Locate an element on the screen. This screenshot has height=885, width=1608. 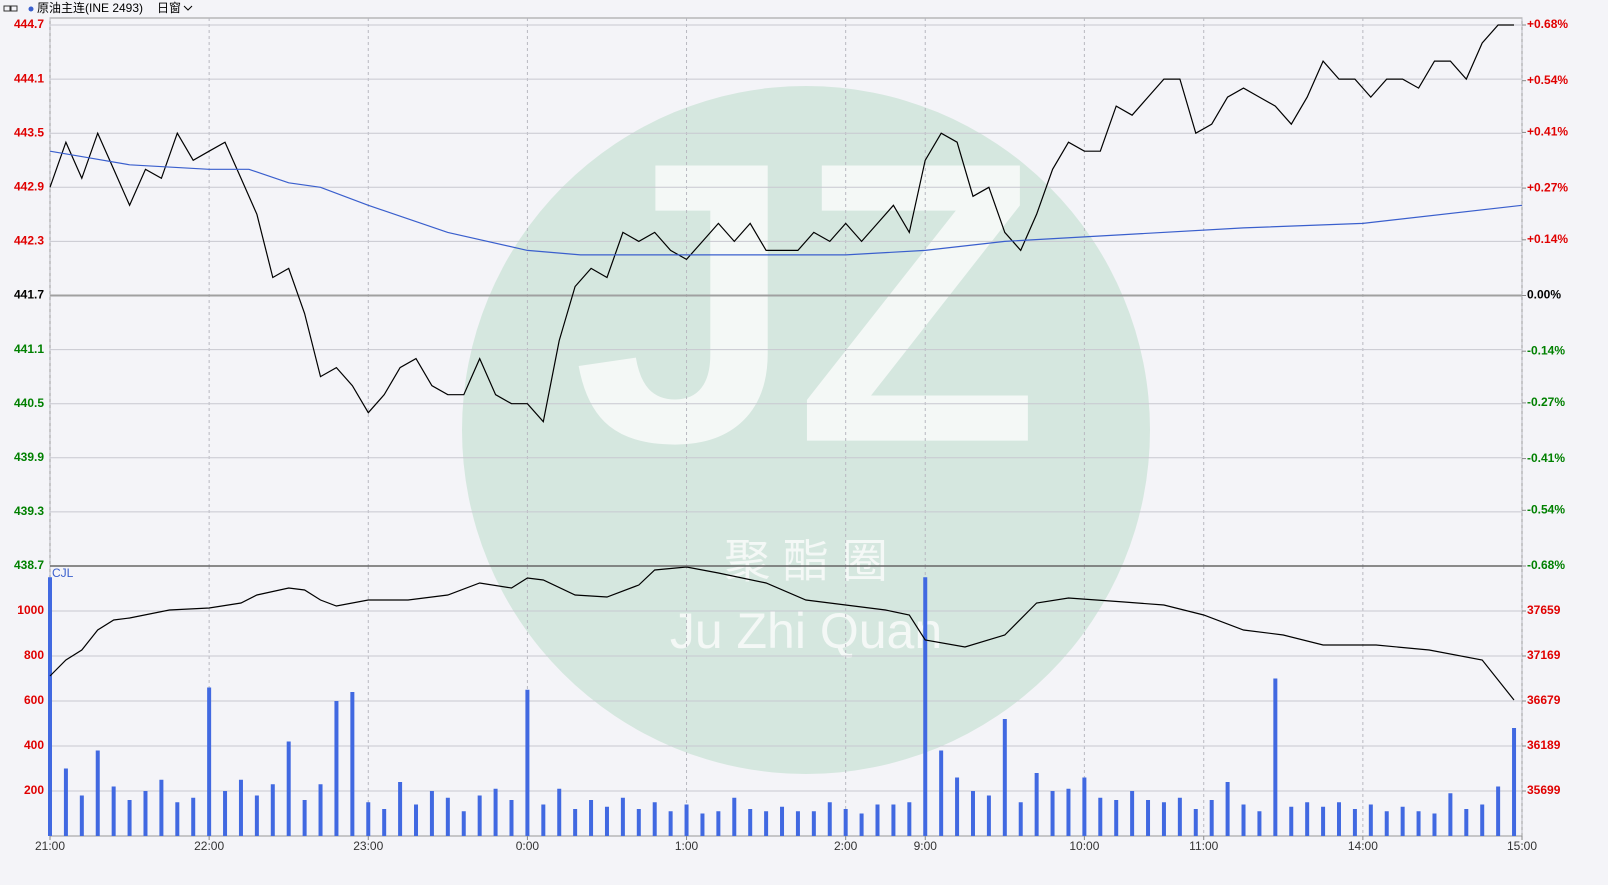
header-bar is located at coordinates (804, 8).